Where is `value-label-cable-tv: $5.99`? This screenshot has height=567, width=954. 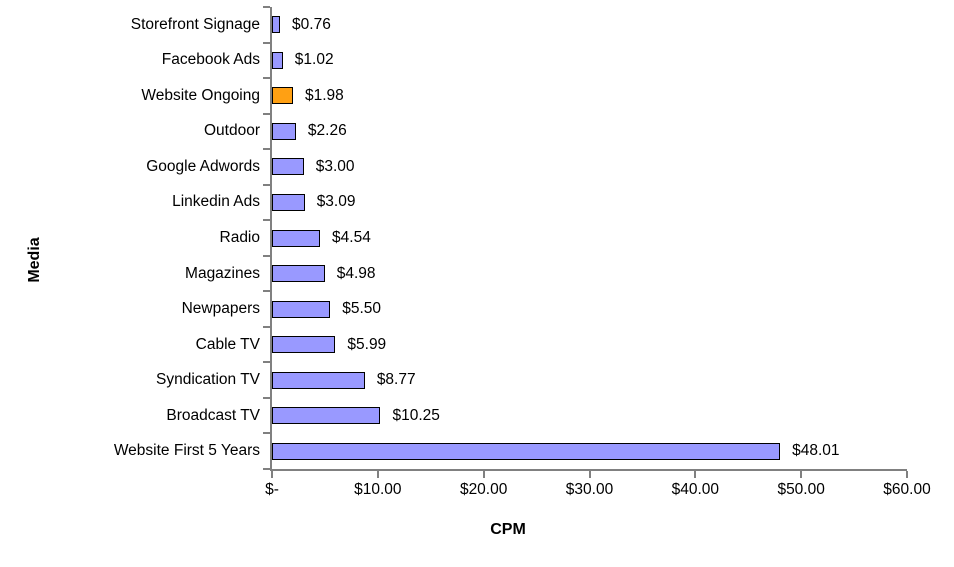
value-label-cable-tv: $5.99 is located at coordinates (367, 344).